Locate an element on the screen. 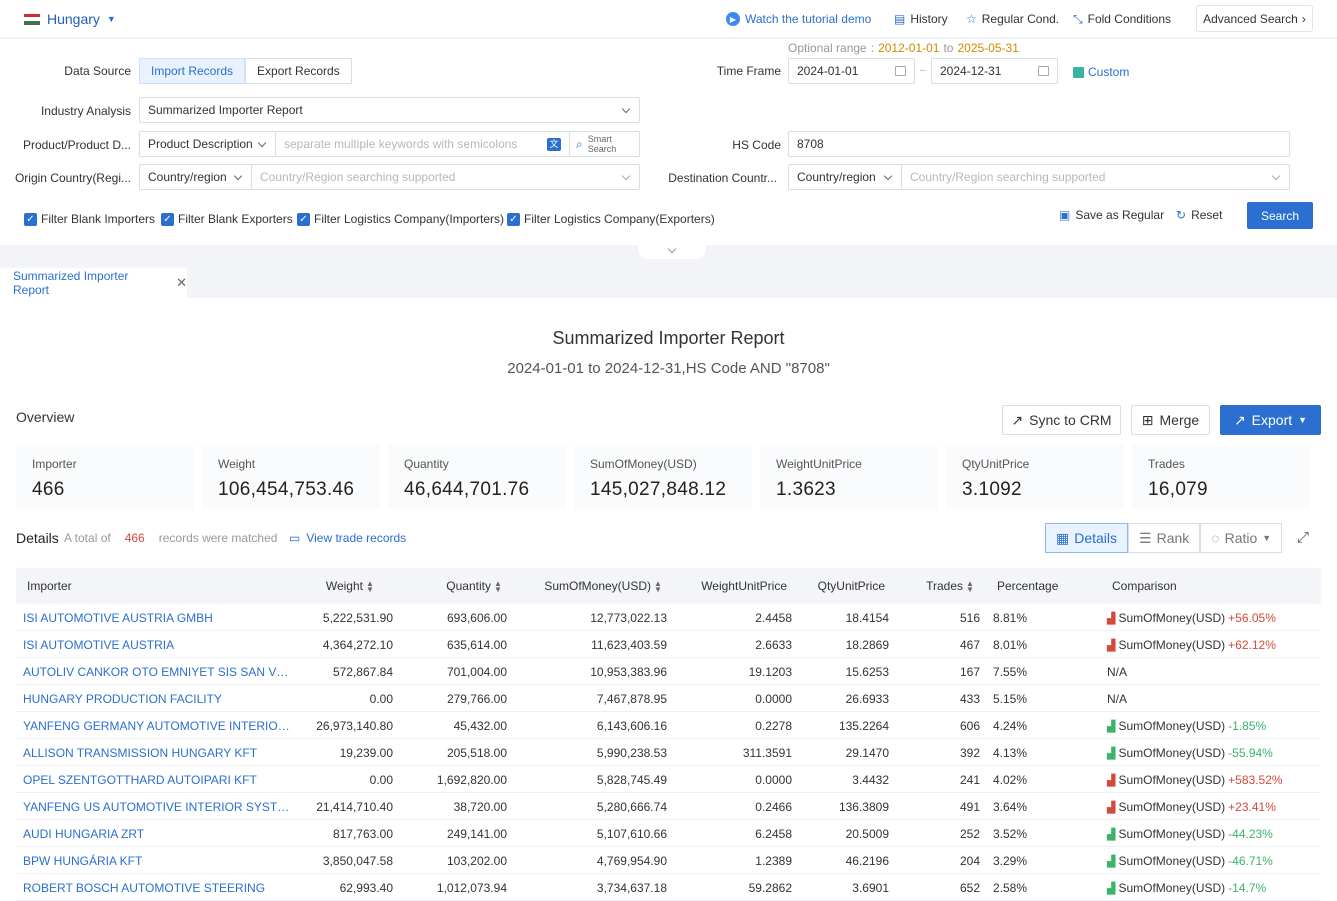 This screenshot has height=901, width=1337. fullscreen-icon: ⤢ is located at coordinates (1303, 537).